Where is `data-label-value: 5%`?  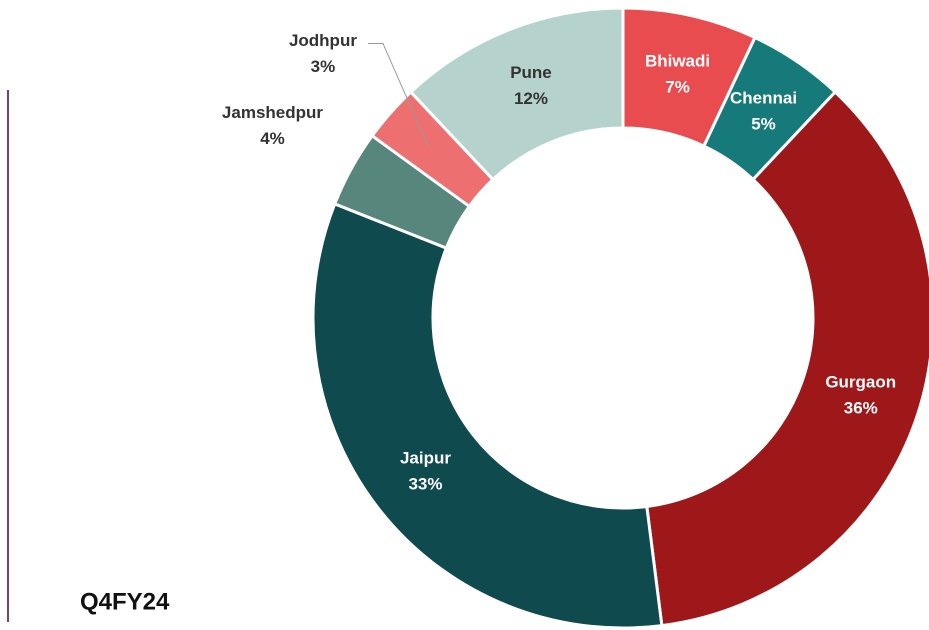
data-label-value: 5% is located at coordinates (763, 124).